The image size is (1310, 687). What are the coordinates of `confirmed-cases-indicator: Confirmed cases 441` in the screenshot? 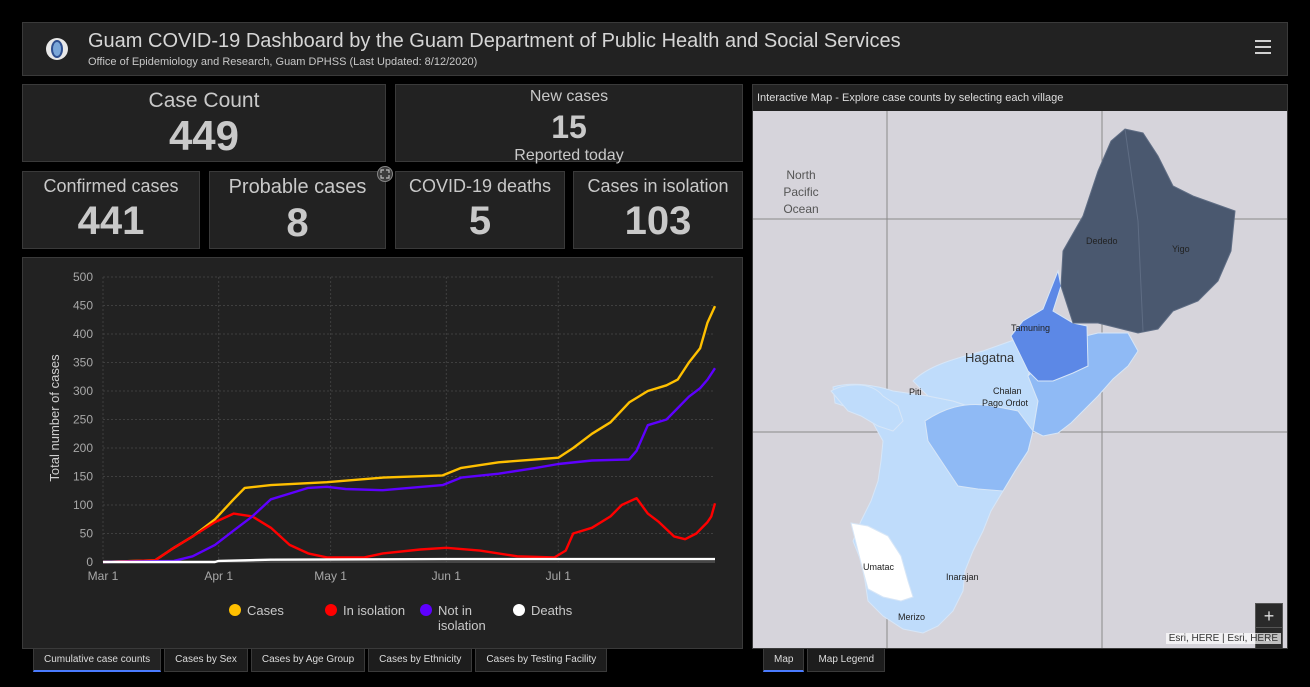 It's located at (111, 210).